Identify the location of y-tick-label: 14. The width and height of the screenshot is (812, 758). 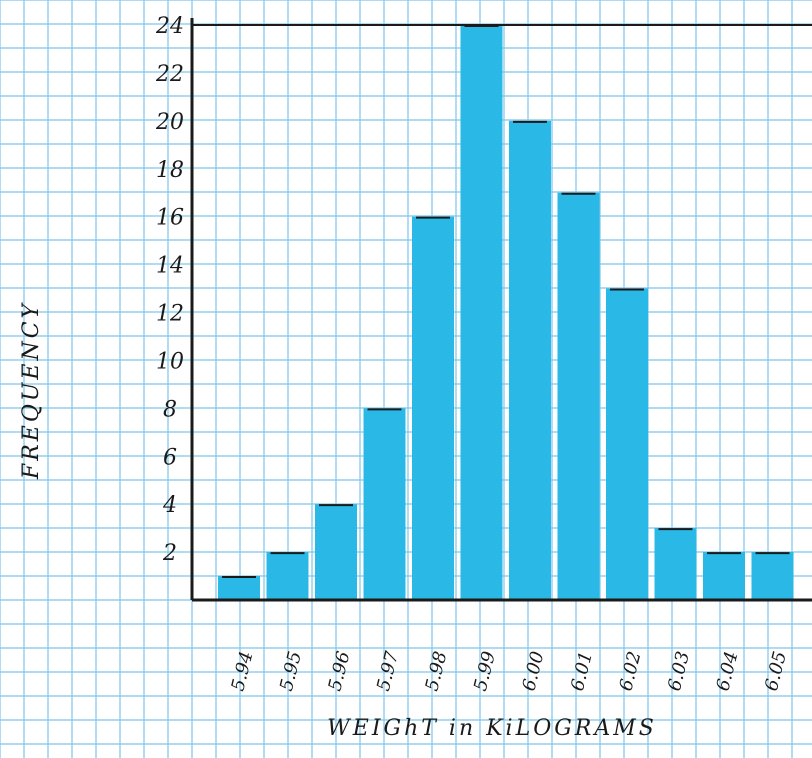
(170, 266).